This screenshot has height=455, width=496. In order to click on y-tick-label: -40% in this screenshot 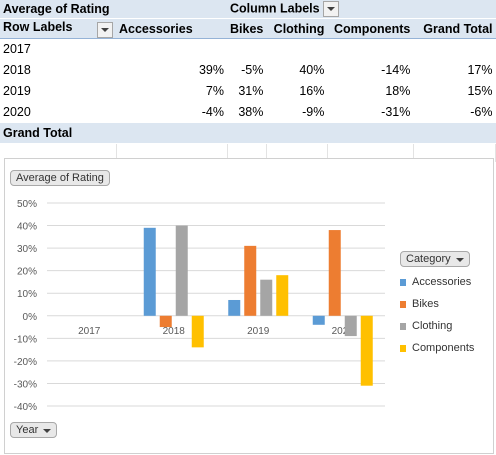, I will do `click(25, 407)`.